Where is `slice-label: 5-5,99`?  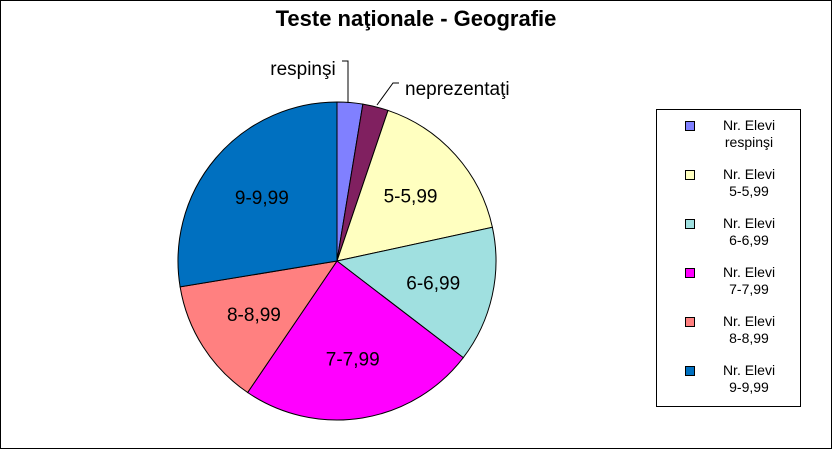
slice-label: 5-5,99 is located at coordinates (411, 196).